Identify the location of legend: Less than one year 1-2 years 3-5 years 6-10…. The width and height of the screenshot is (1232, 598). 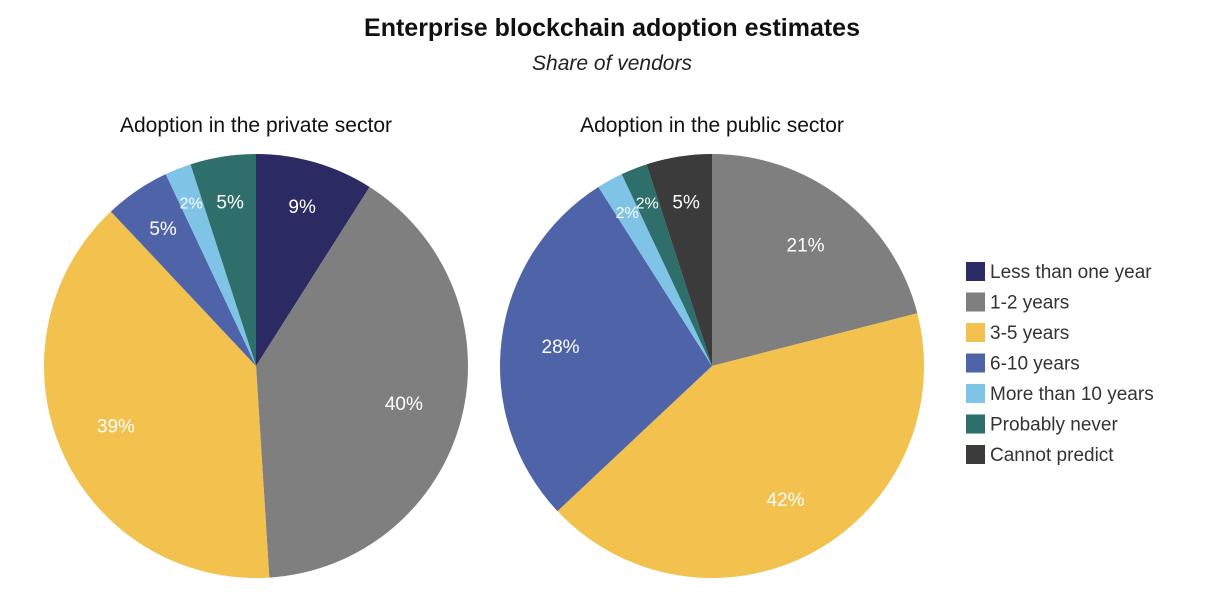
(1060, 364).